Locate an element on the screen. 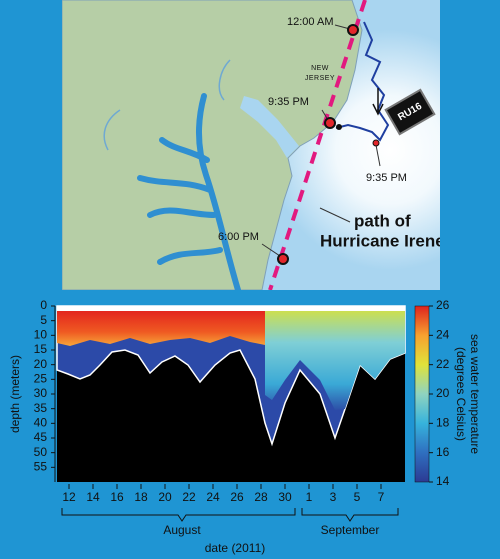 Image resolution: width=500 pixels, height=559 pixels. surface-gap is located at coordinates (231, 308).